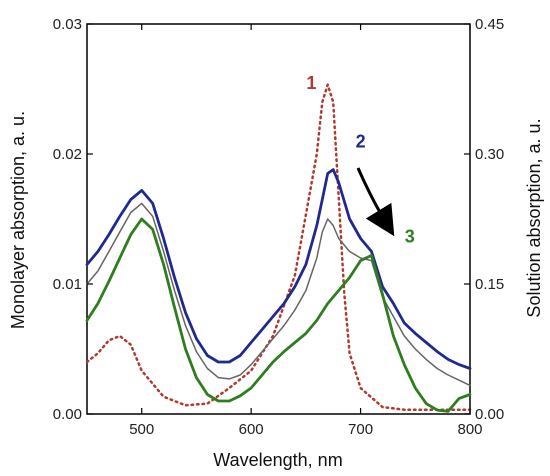 This screenshot has width=550, height=476. Describe the element at coordinates (311, 83) in the screenshot. I see `series-label-1: 1` at that location.